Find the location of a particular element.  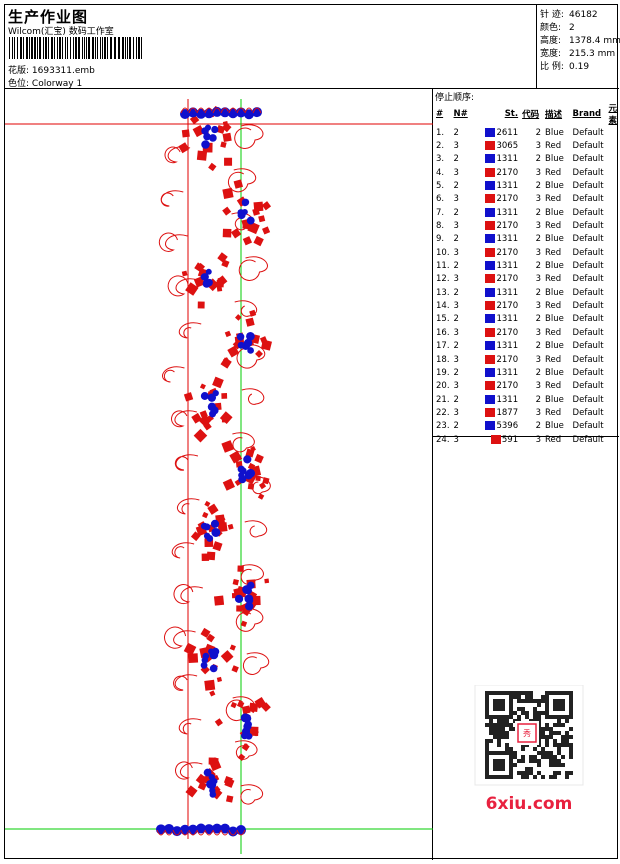

row-index: 17. is located at coordinates (443, 346).